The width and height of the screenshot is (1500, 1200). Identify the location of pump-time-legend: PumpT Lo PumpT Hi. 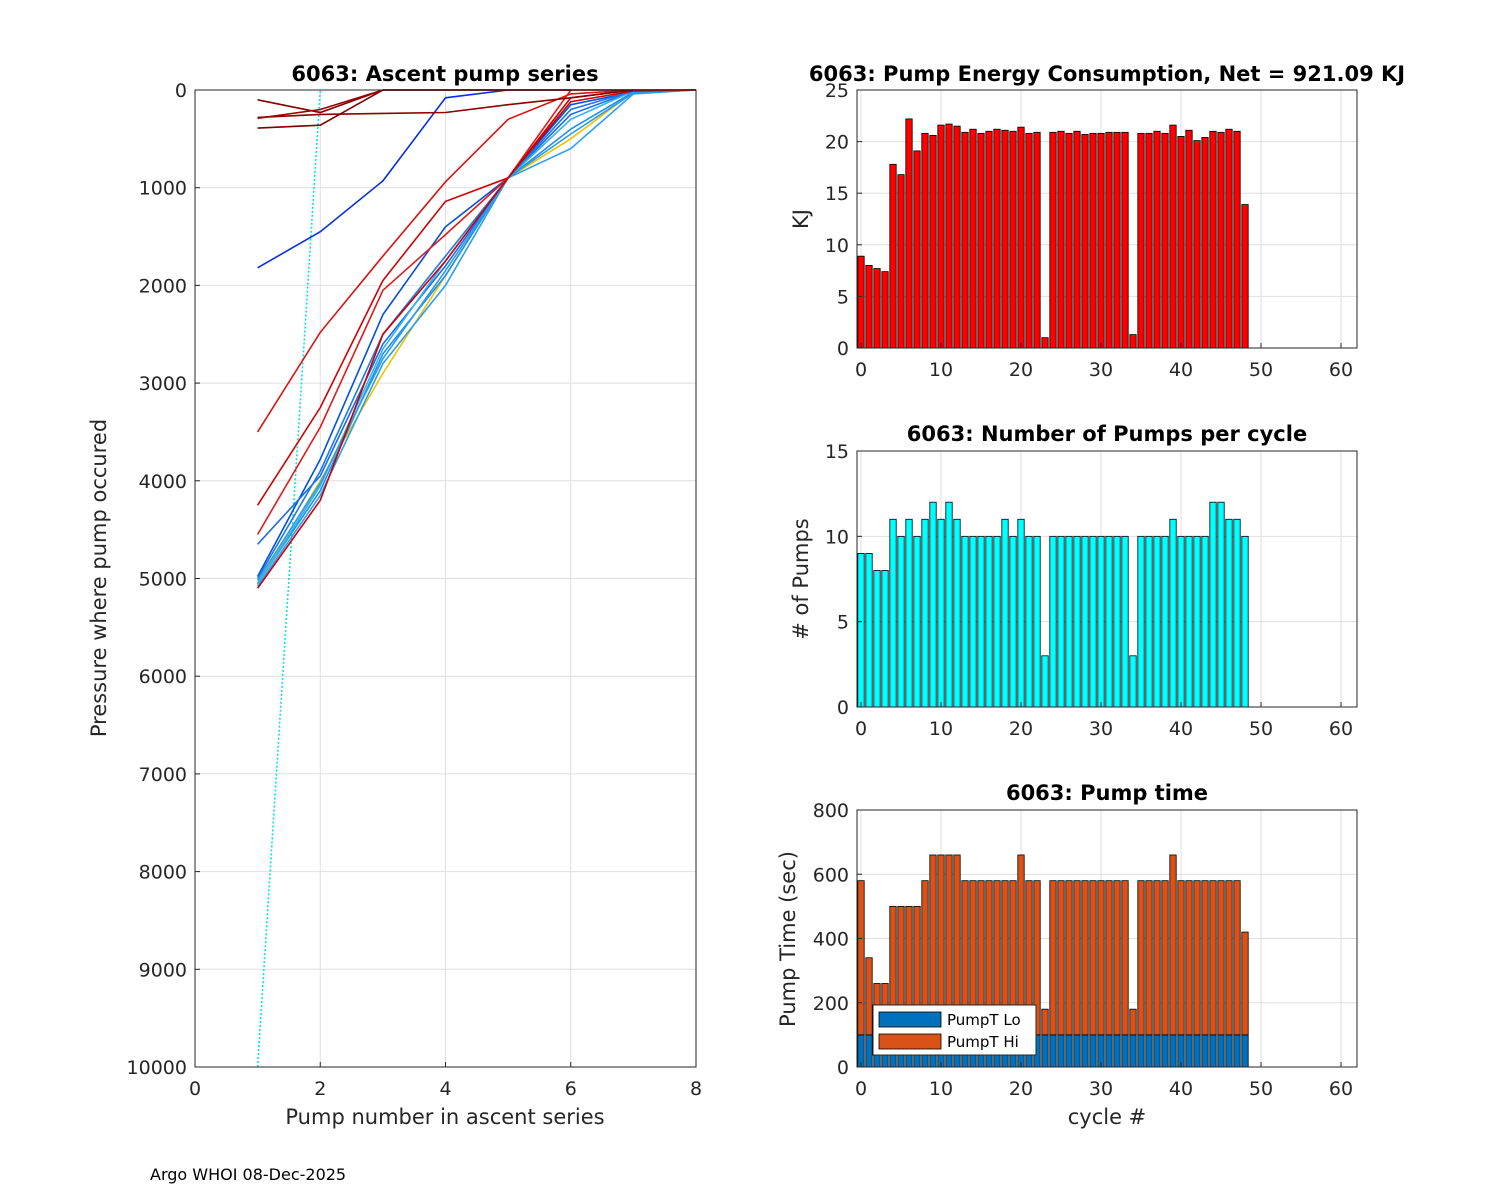
(954, 1030).